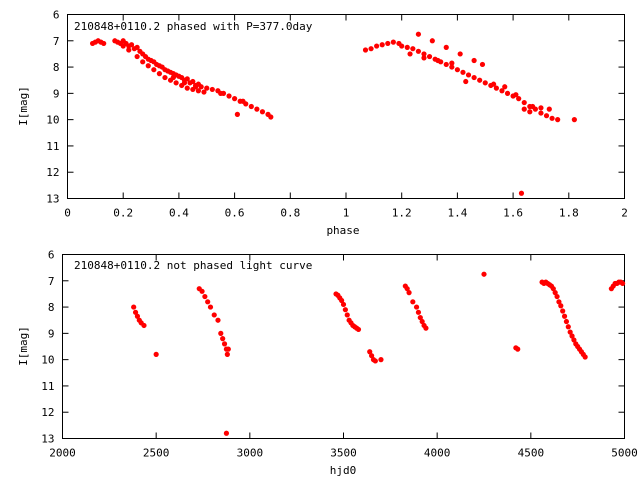 This screenshot has width=640, height=480. Describe the element at coordinates (67, 213) in the screenshot. I see `phased-x-tick-label: 0` at that location.